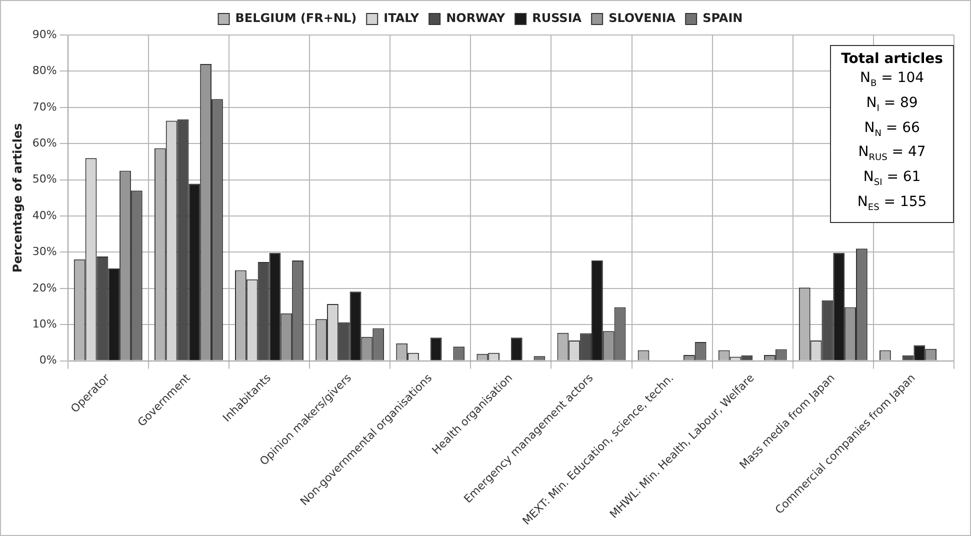 The image size is (971, 536). I want to click on legend-label: SLOVENIA, so click(642, 18).